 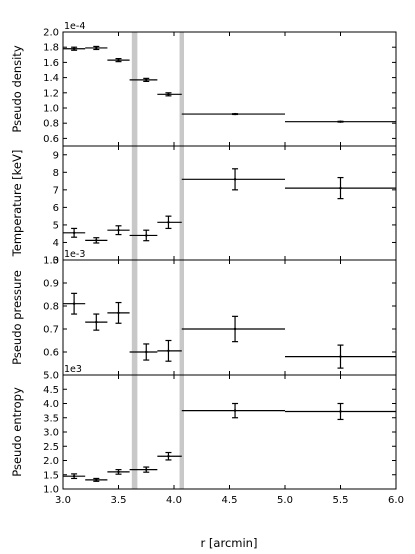 What do you see at coordinates (56, 243) in the screenshot?
I see `y-tick-label: 4` at bounding box center [56, 243].